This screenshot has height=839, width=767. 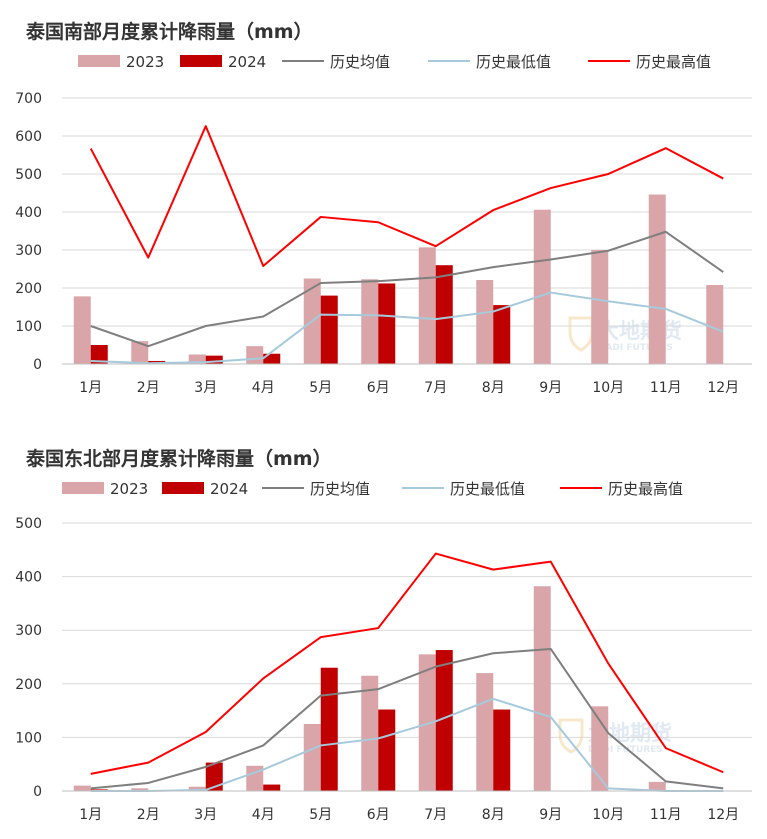 I want to click on legend-item: 历史最低值, so click(x=463, y=489).